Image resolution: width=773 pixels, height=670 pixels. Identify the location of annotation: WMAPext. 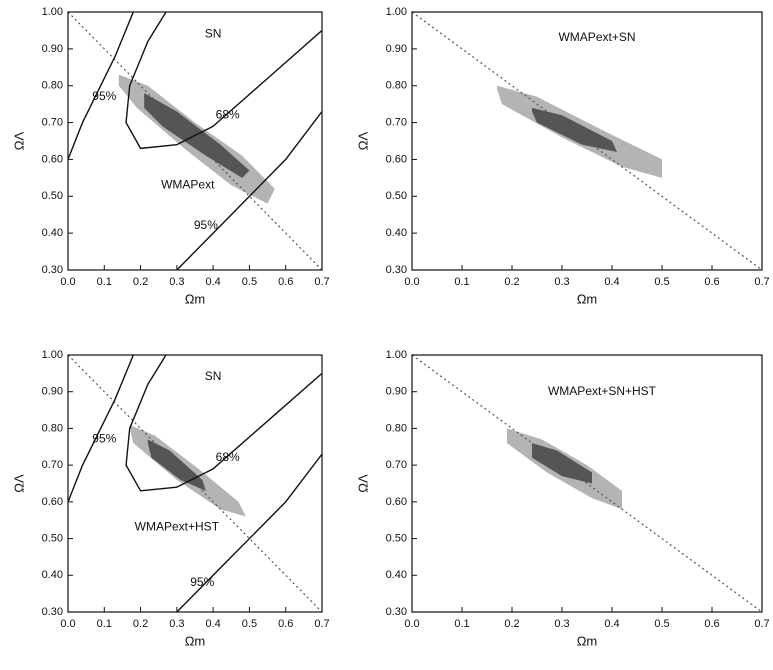
(188, 184).